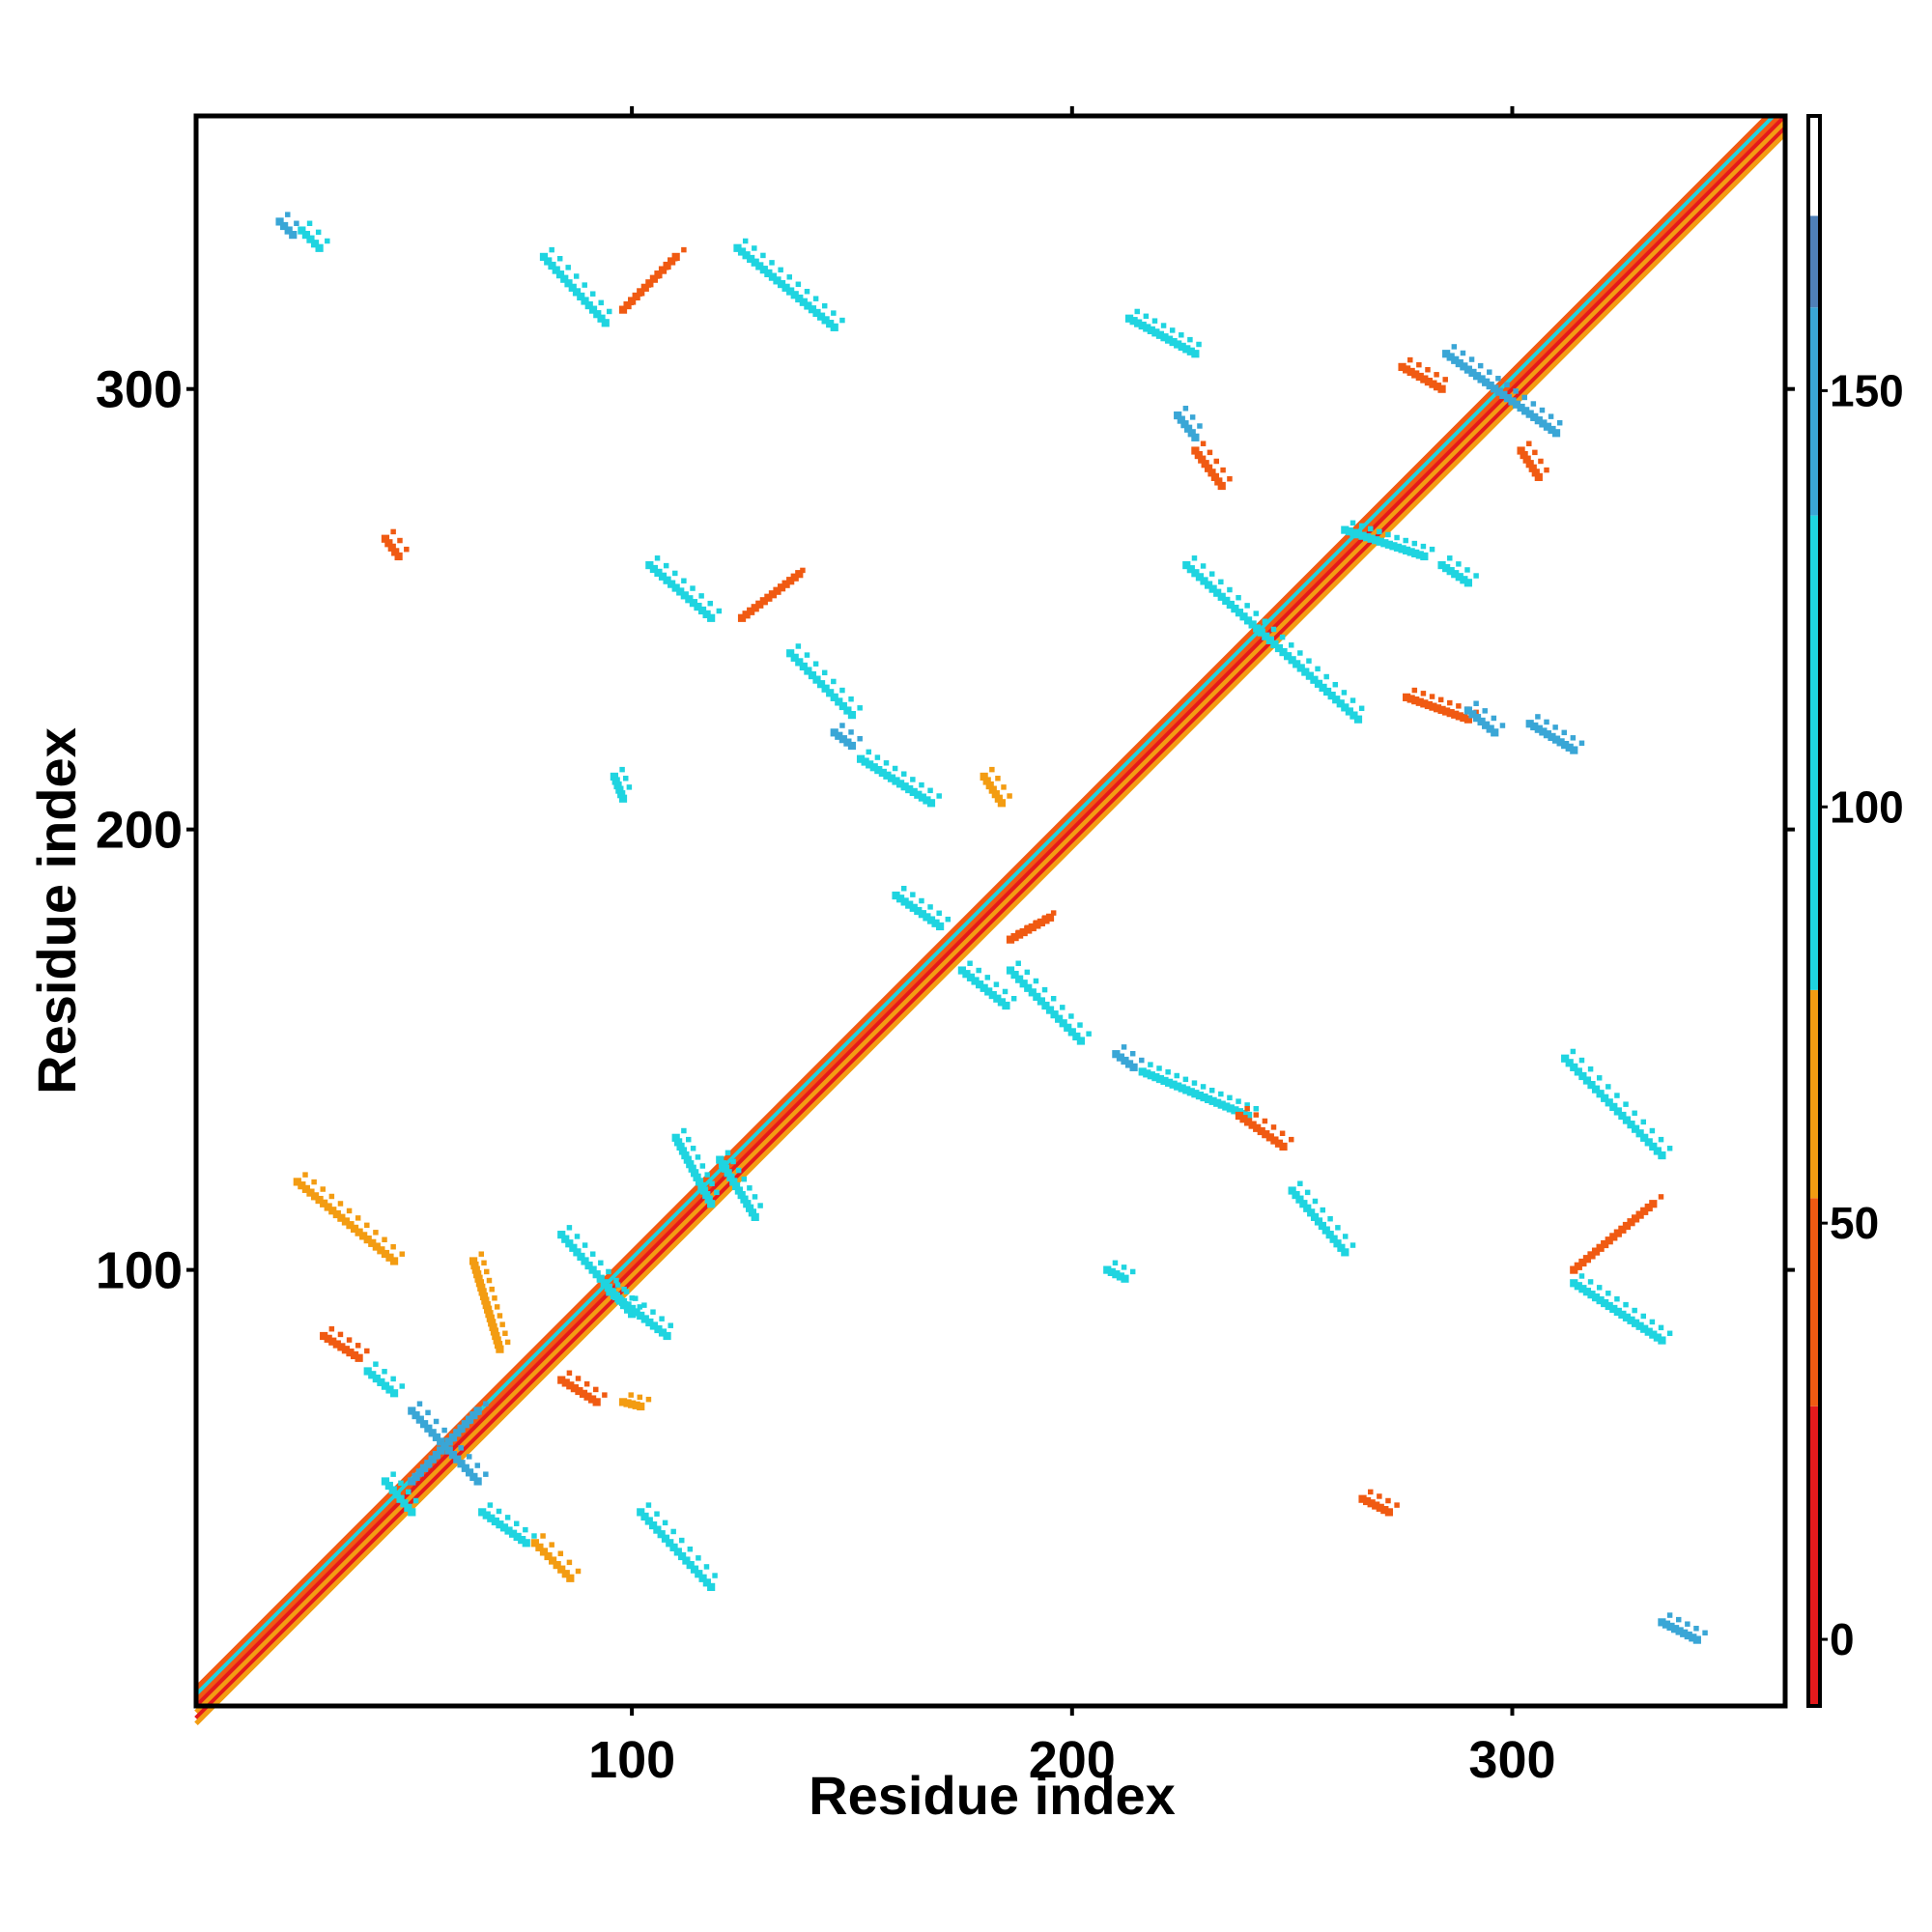  Describe the element at coordinates (1842, 1639) in the screenshot. I see `colorbar-tick-label: 0` at that location.